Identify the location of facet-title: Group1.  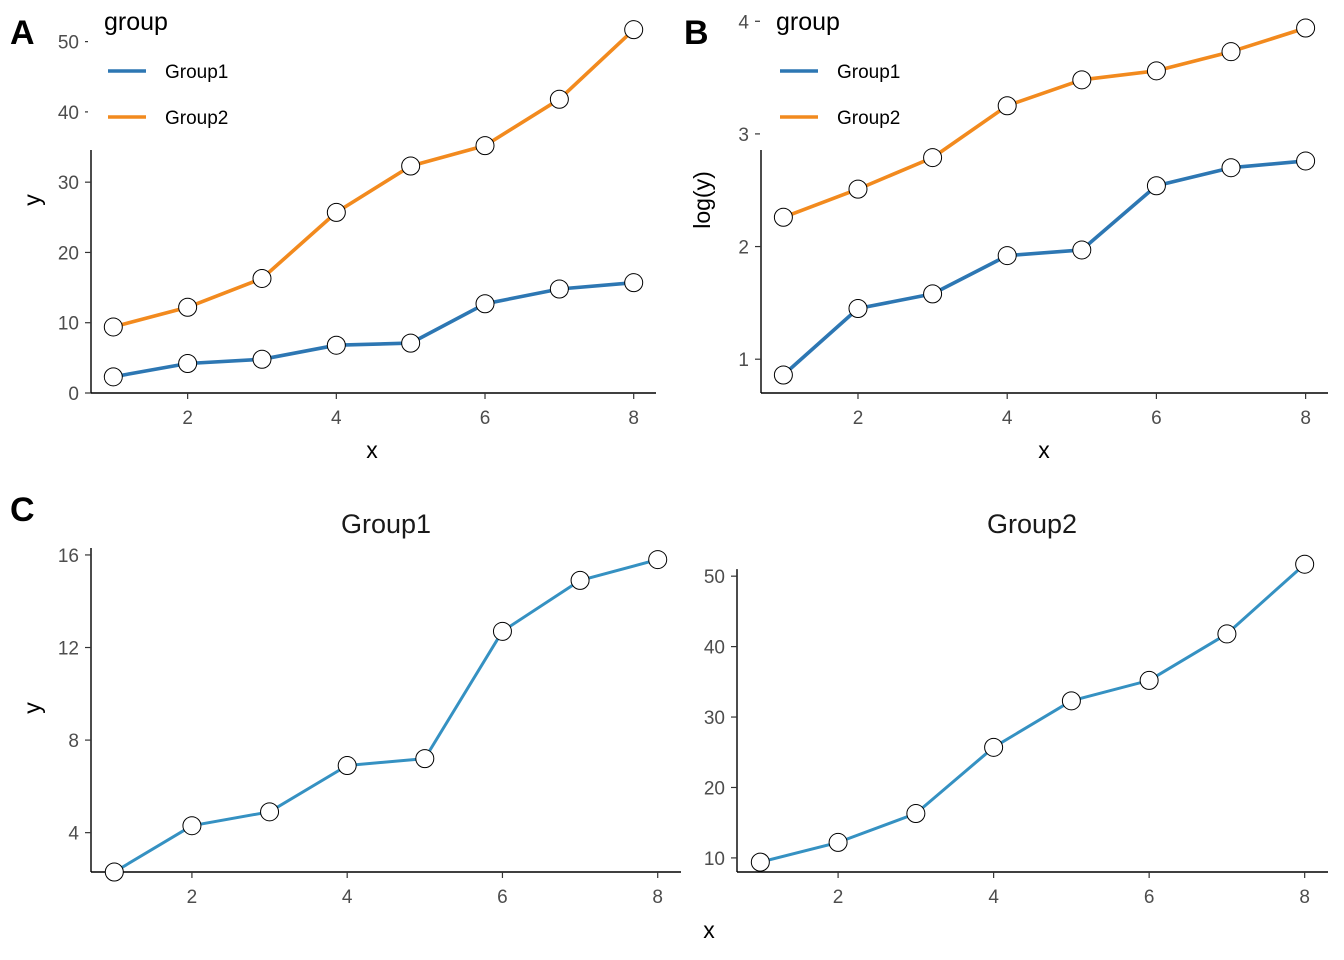
(386, 524).